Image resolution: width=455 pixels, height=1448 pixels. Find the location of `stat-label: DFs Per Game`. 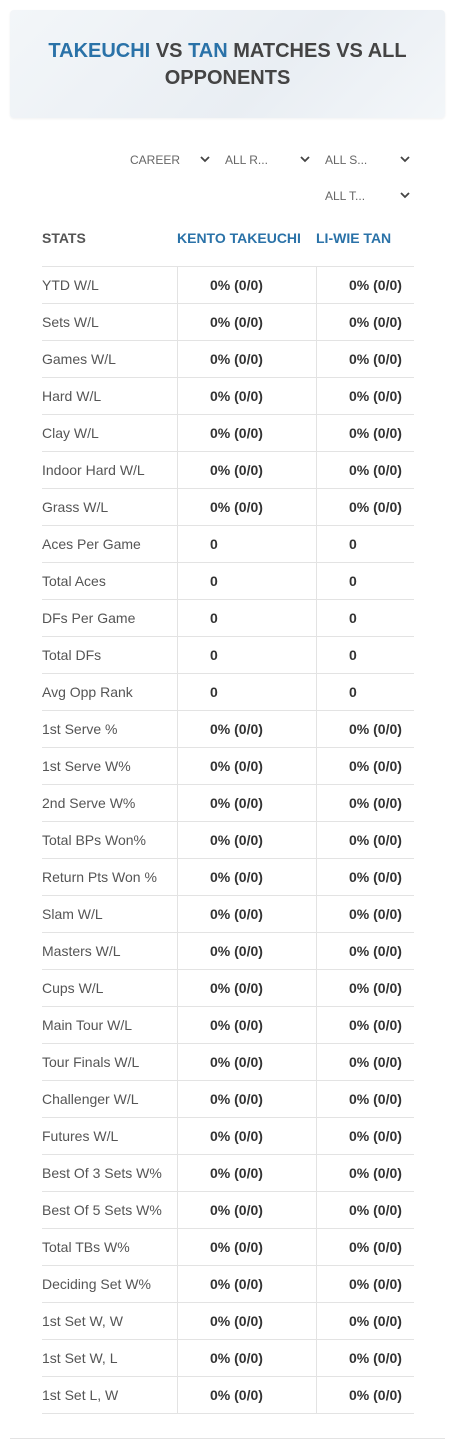

stat-label: DFs Per Game is located at coordinates (89, 618).